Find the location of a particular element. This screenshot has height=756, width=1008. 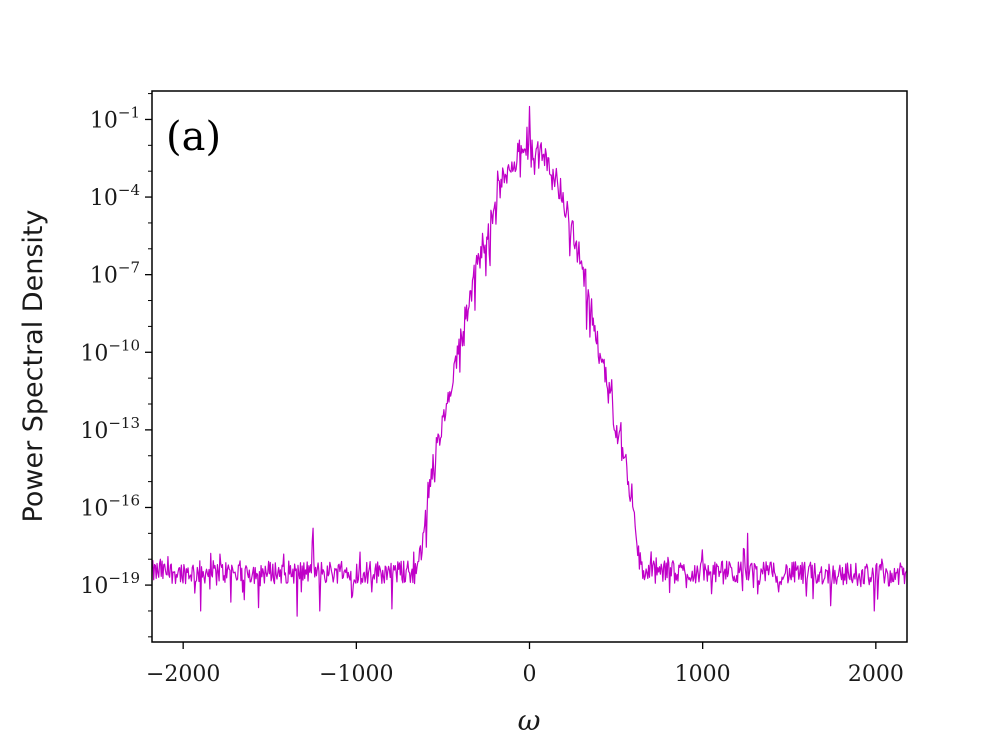

y-tick-label: 10⁻¹⁶ is located at coordinates (110, 506).